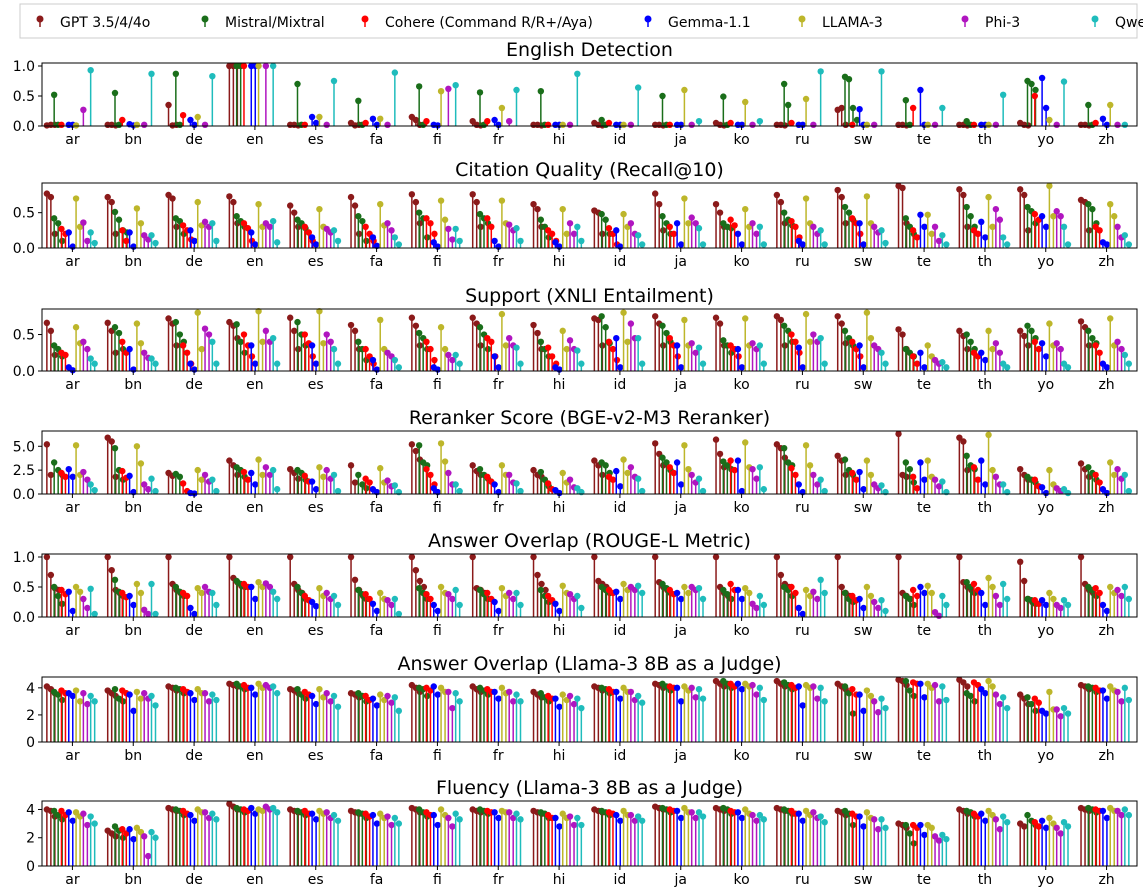  I want to click on x-tick-label: ar, so click(72, 631).